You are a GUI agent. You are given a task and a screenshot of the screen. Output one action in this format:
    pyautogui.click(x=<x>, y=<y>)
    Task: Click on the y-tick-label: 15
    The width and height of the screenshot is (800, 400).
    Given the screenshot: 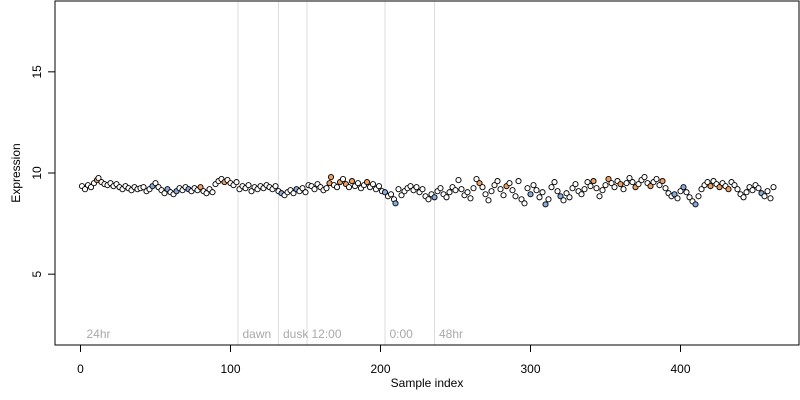 What is the action you would take?
    pyautogui.click(x=37, y=72)
    